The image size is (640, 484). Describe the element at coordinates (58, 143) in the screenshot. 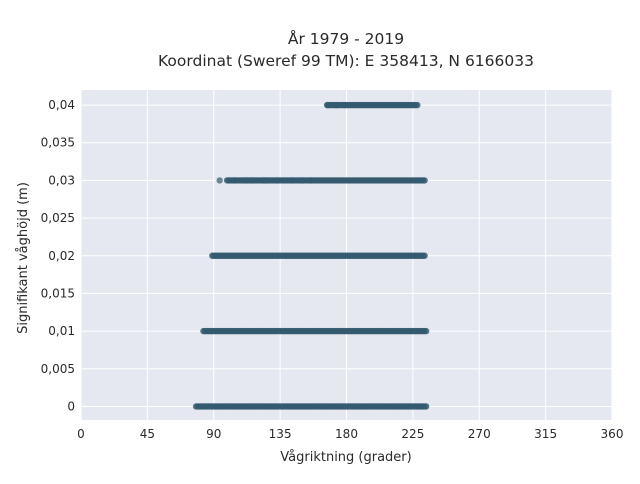

I see `y-tick-label: 0,035` at that location.